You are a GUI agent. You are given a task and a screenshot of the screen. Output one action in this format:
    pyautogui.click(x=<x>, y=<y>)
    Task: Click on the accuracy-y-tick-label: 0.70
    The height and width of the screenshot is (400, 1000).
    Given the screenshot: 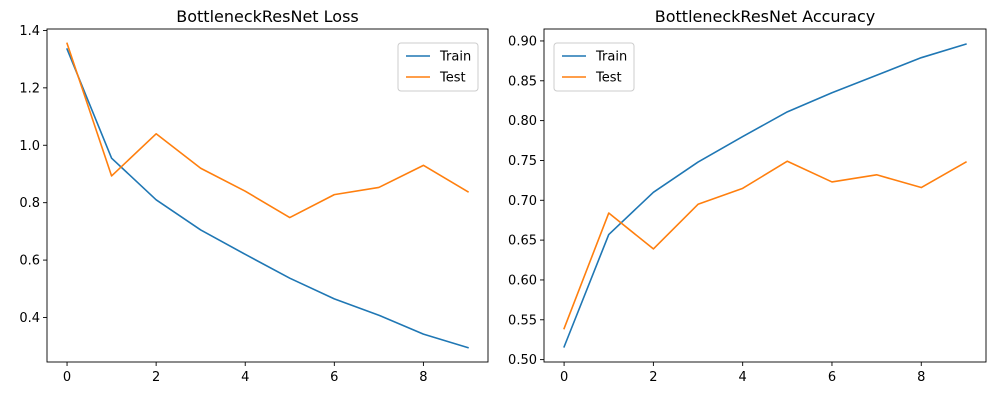 What is the action you would take?
    pyautogui.click(x=522, y=201)
    